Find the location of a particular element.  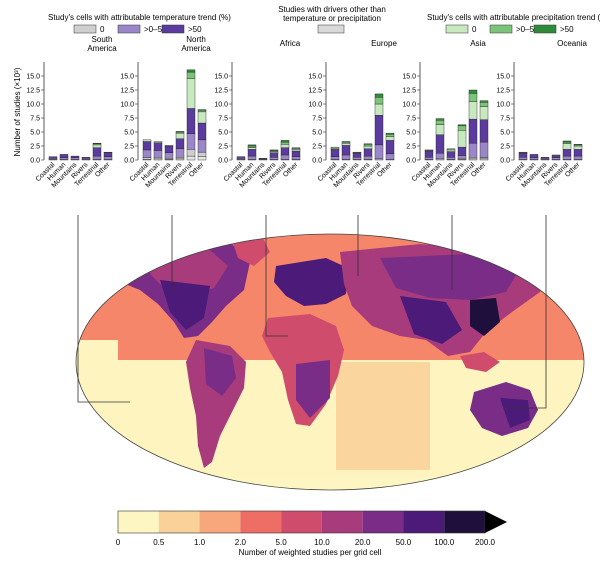

colorbar-tick-label: 10.0 is located at coordinates (322, 542).